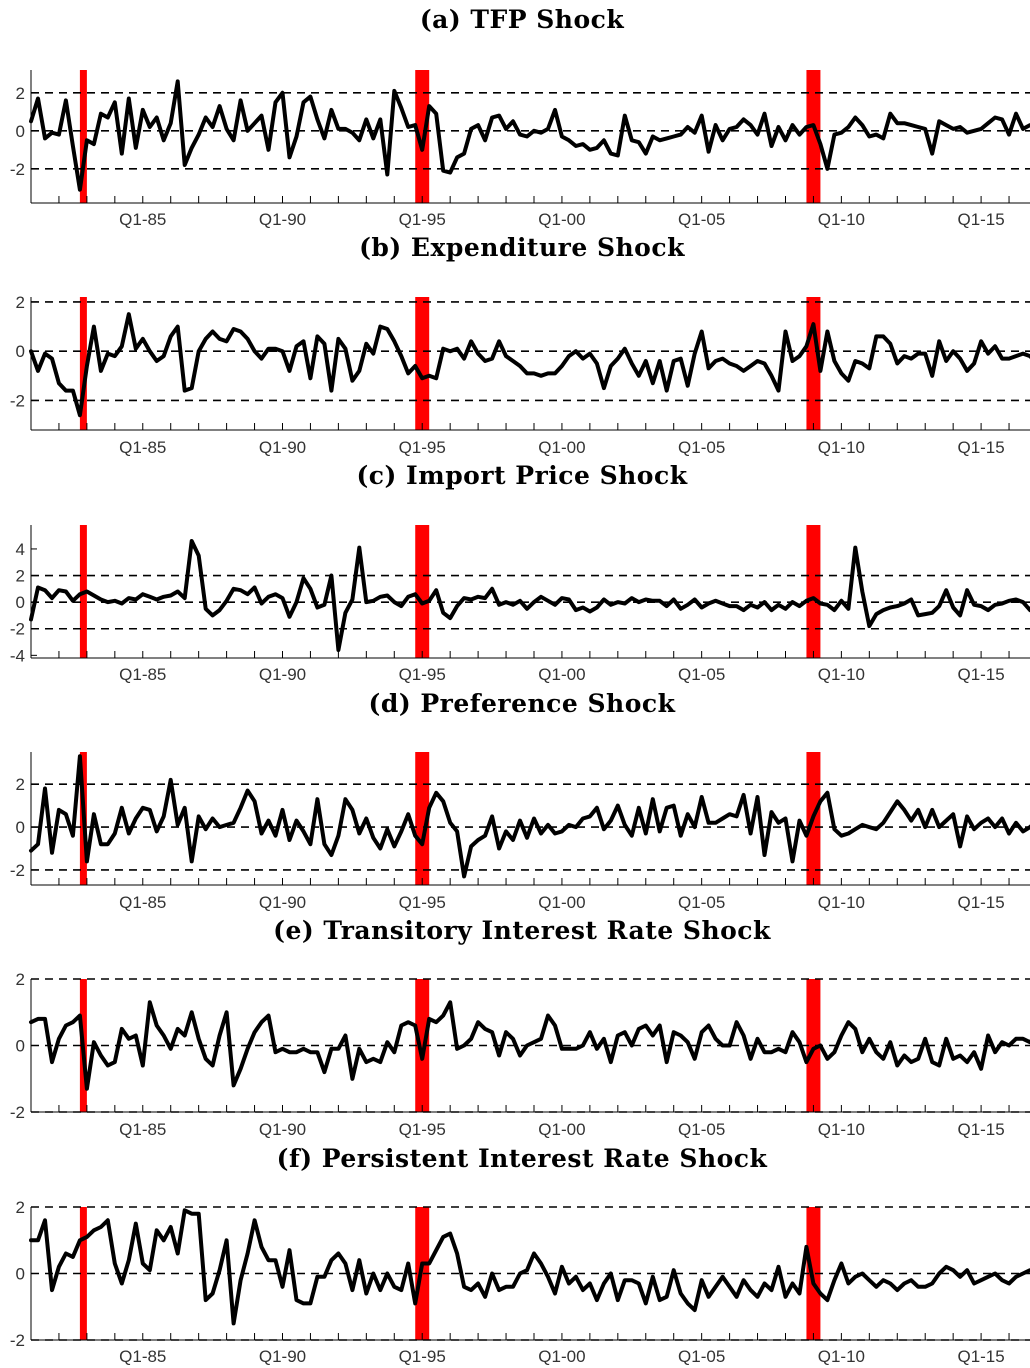  What do you see at coordinates (522, 1158) in the screenshot?
I see `chart-title: (f) Persistent Interest Rate Shock` at bounding box center [522, 1158].